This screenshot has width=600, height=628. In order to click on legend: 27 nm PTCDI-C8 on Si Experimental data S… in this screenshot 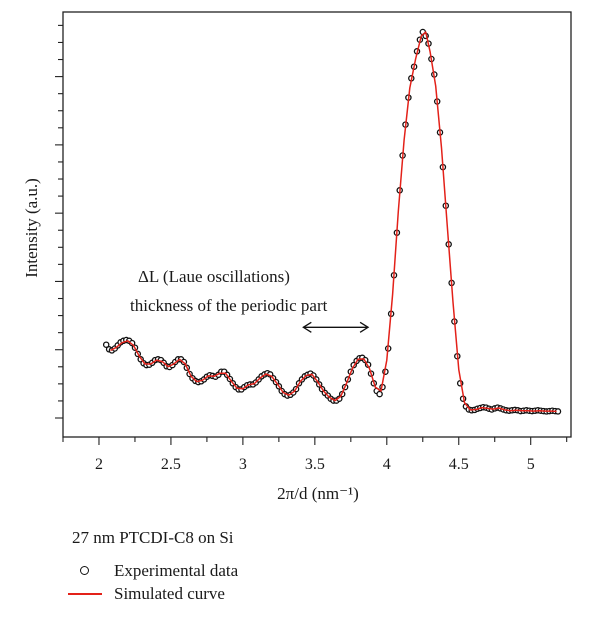, I will do `click(229, 571)`.